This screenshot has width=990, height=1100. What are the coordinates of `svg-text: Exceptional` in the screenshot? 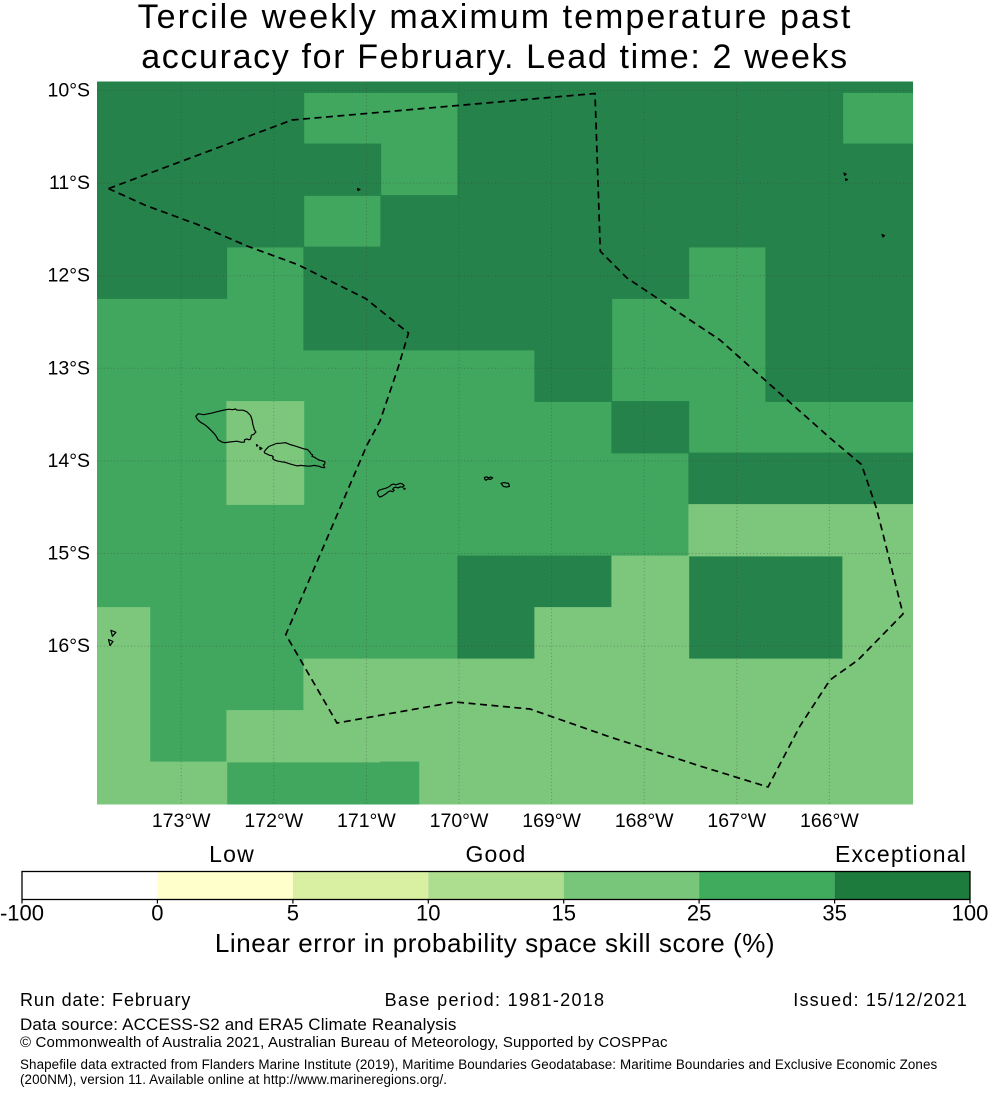 It's located at (901, 854).